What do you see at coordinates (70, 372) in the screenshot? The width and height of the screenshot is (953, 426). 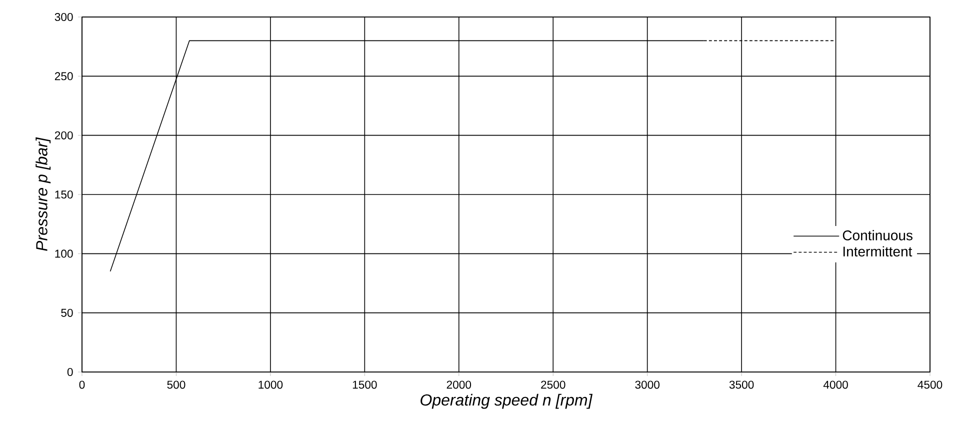 I see `y-tick-label: 0` at bounding box center [70, 372].